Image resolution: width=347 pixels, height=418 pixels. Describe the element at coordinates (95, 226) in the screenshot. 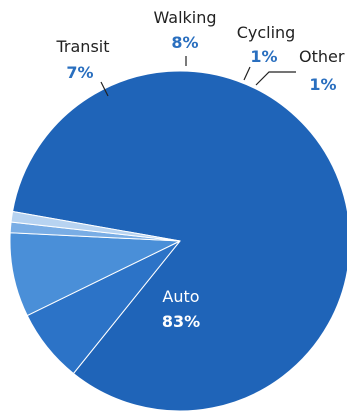

I see `pie-slice-other` at that location.